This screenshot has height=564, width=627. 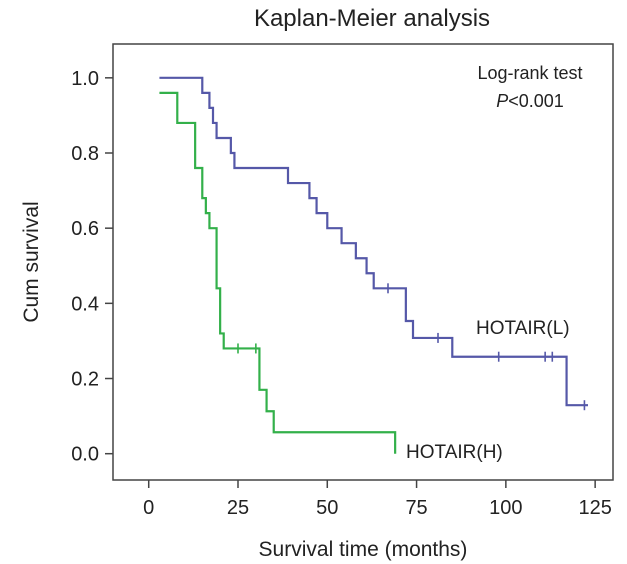 I want to click on x-tick-label: 125, so click(x=594, y=508).